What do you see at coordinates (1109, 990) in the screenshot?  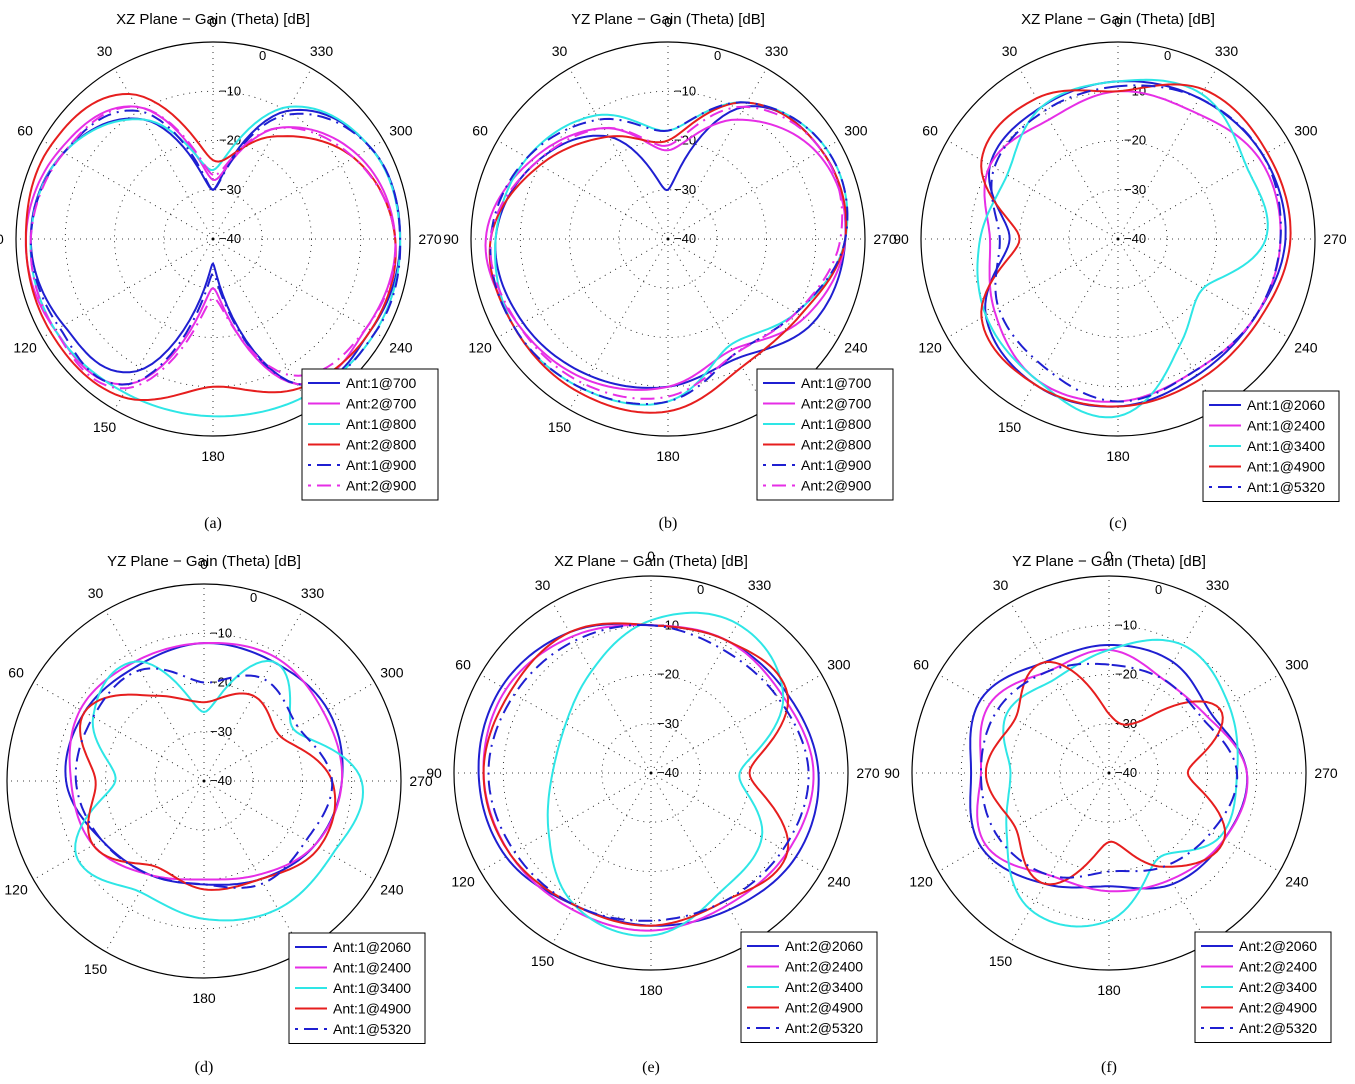 I see `angle-tick-label: 180` at bounding box center [1109, 990].